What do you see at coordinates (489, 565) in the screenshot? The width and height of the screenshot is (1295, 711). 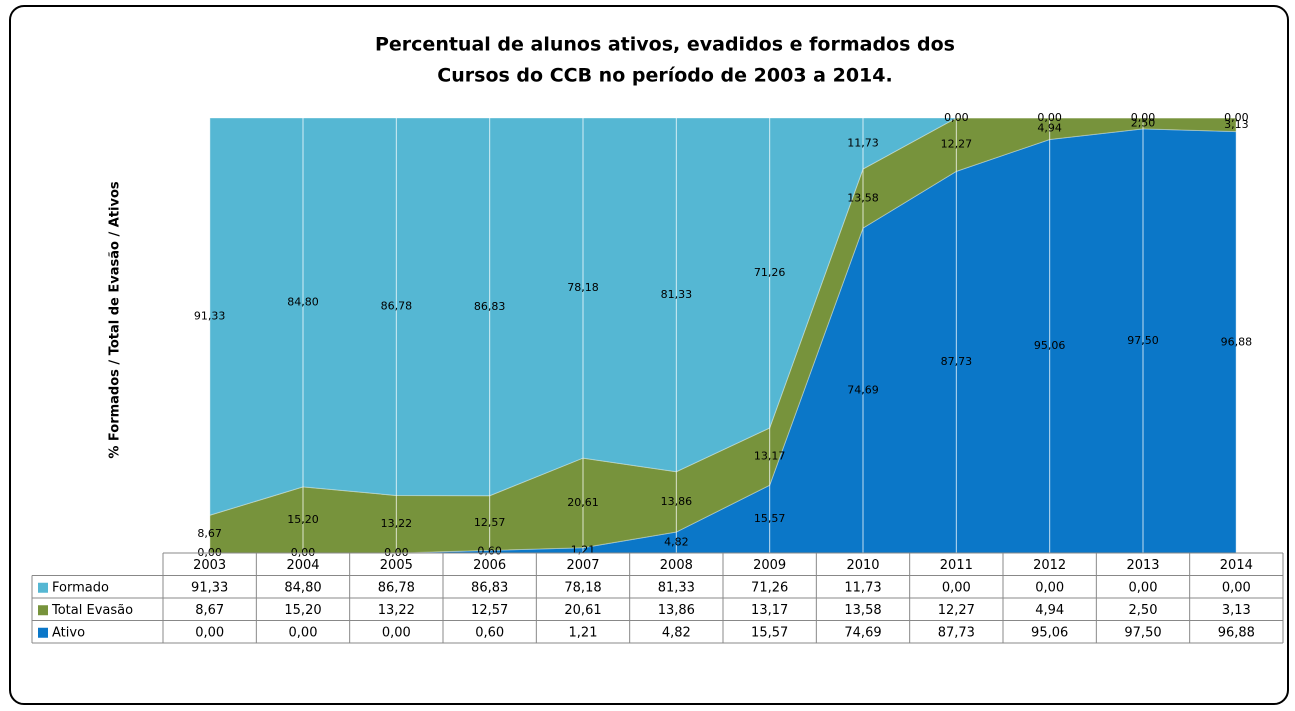 I see `x-tick-label: 2006` at bounding box center [489, 565].